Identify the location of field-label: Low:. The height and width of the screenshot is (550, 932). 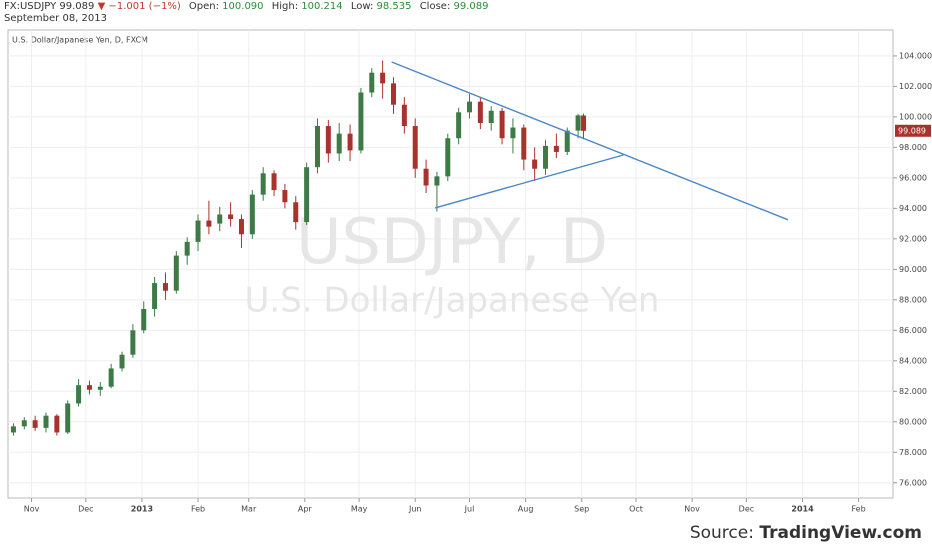
(362, 6).